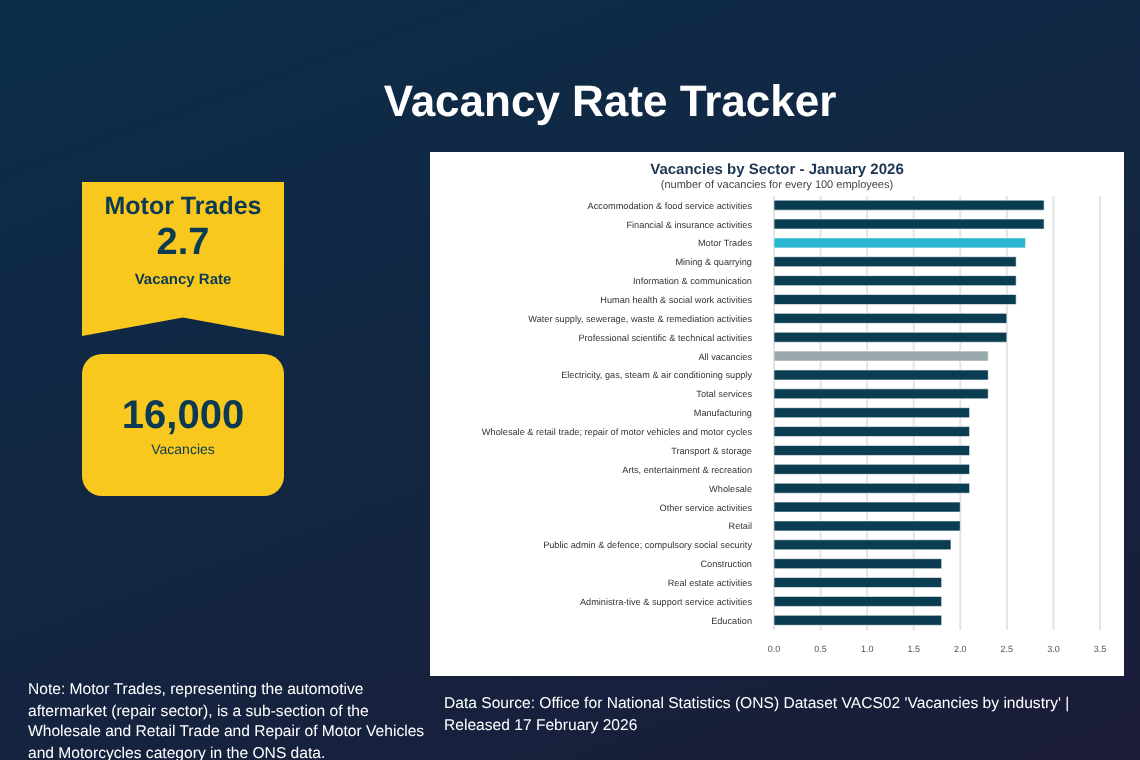 This screenshot has height=760, width=1140. Describe the element at coordinates (183, 417) in the screenshot. I see `text: 16,000` at that location.